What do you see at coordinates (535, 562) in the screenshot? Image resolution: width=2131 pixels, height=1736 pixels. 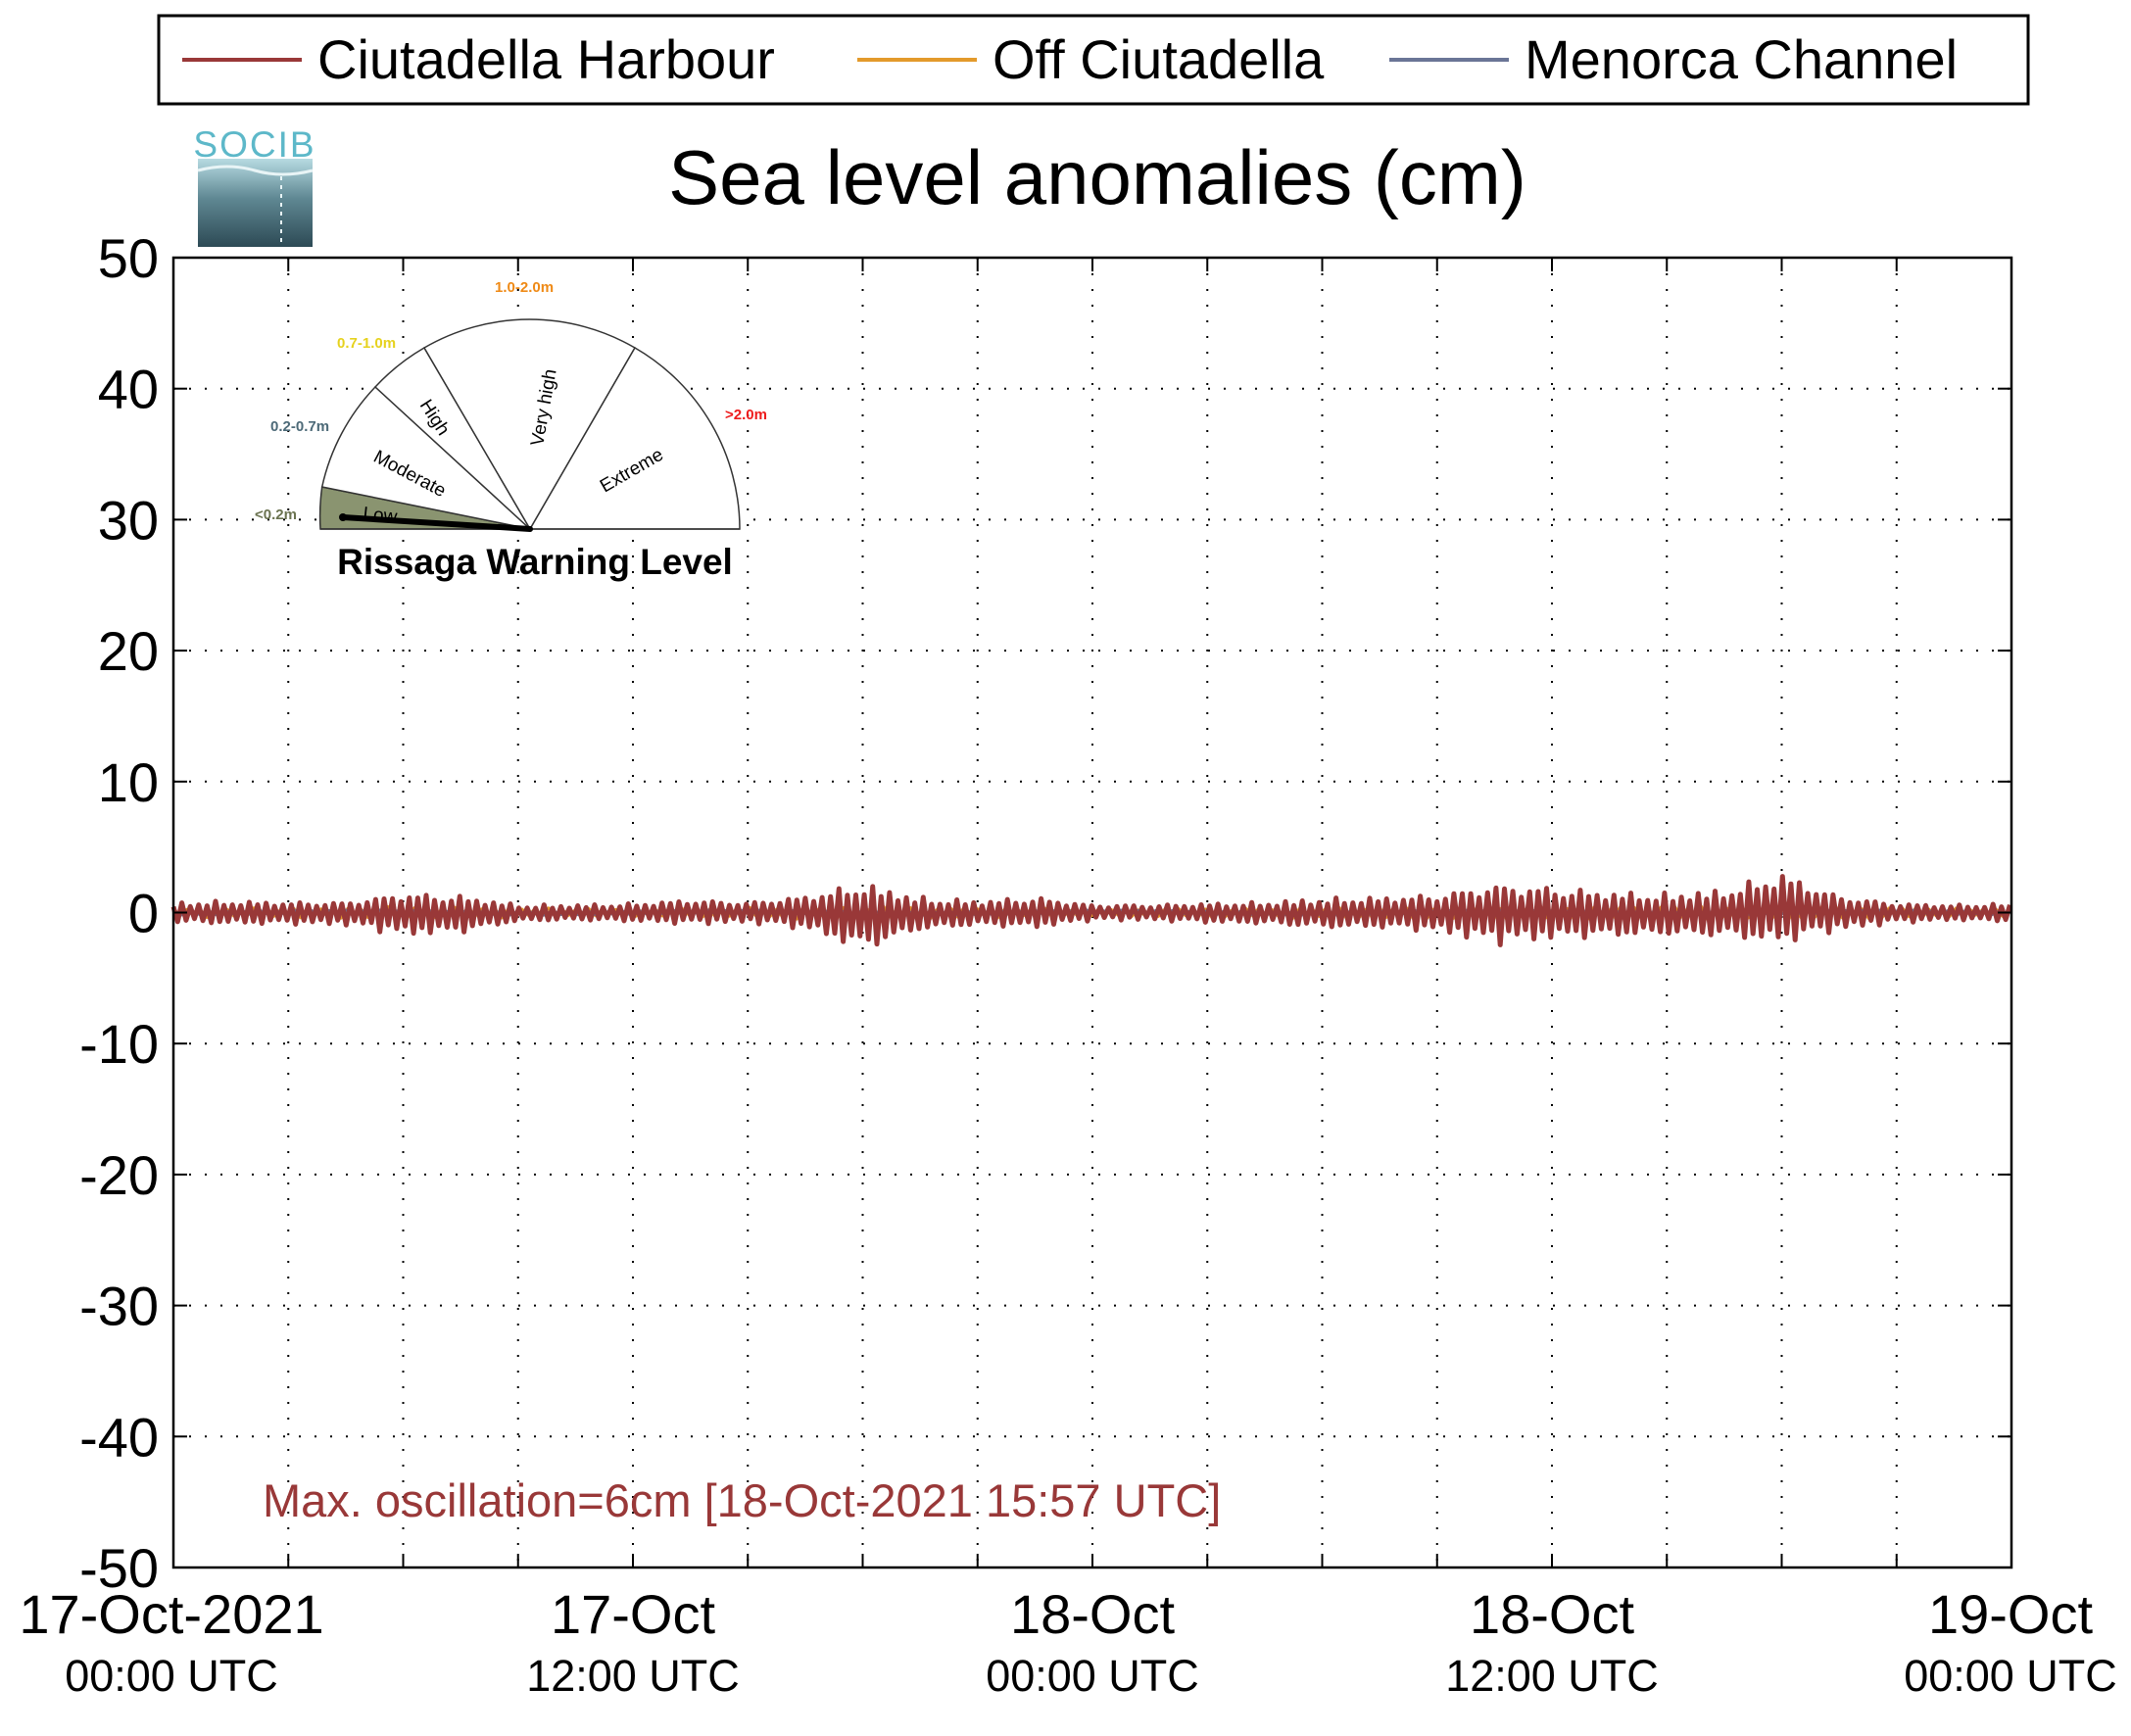 I see `gauge-title: Rissaga Warning Level` at bounding box center [535, 562].